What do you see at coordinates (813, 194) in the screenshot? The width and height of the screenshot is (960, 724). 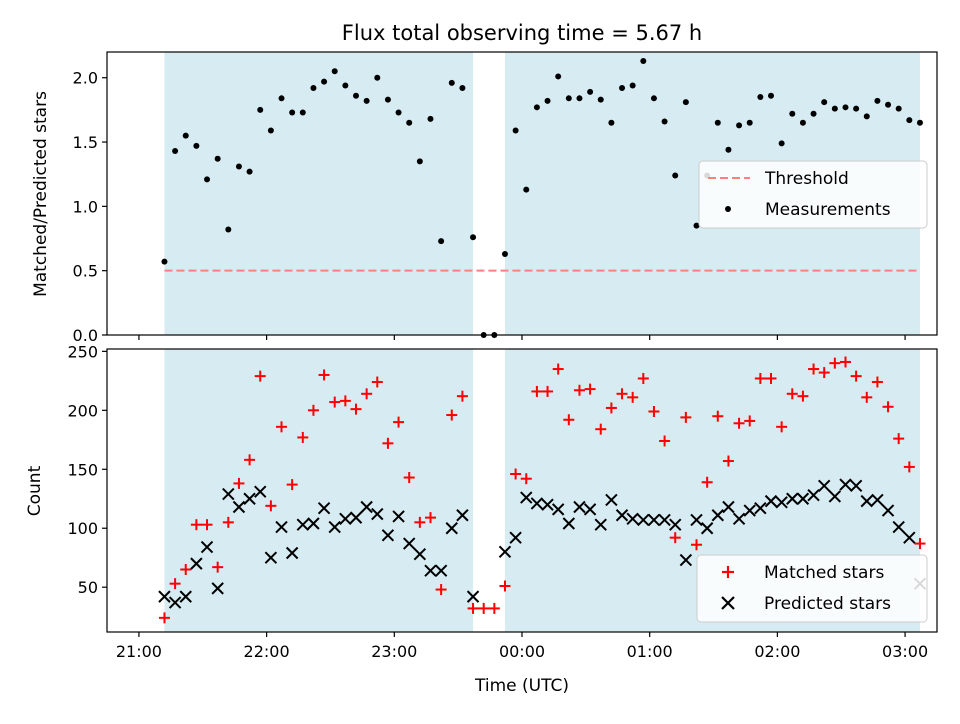 I see `top-legend-box` at bounding box center [813, 194].